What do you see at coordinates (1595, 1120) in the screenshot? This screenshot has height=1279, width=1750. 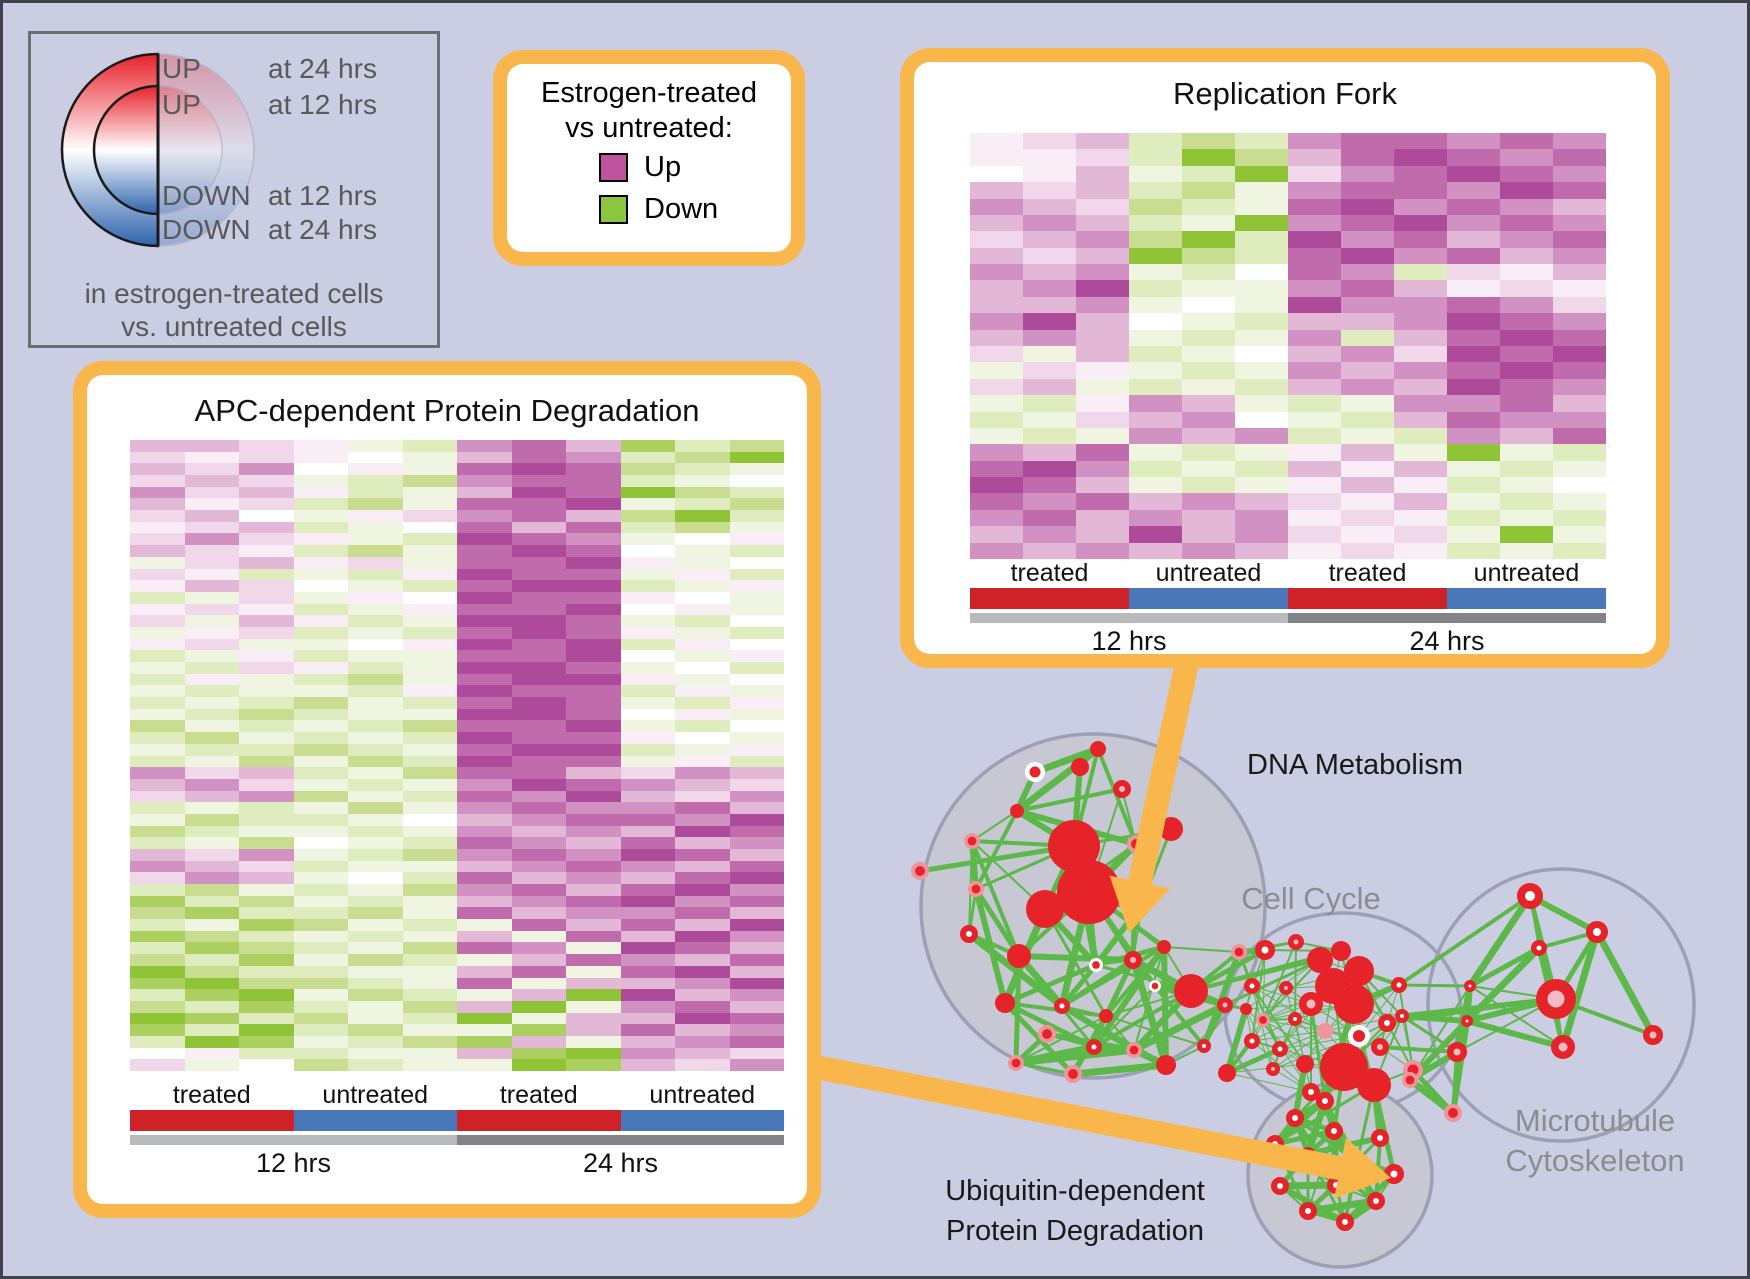 I see `cluster-label-microtubule: Microtubule` at bounding box center [1595, 1120].